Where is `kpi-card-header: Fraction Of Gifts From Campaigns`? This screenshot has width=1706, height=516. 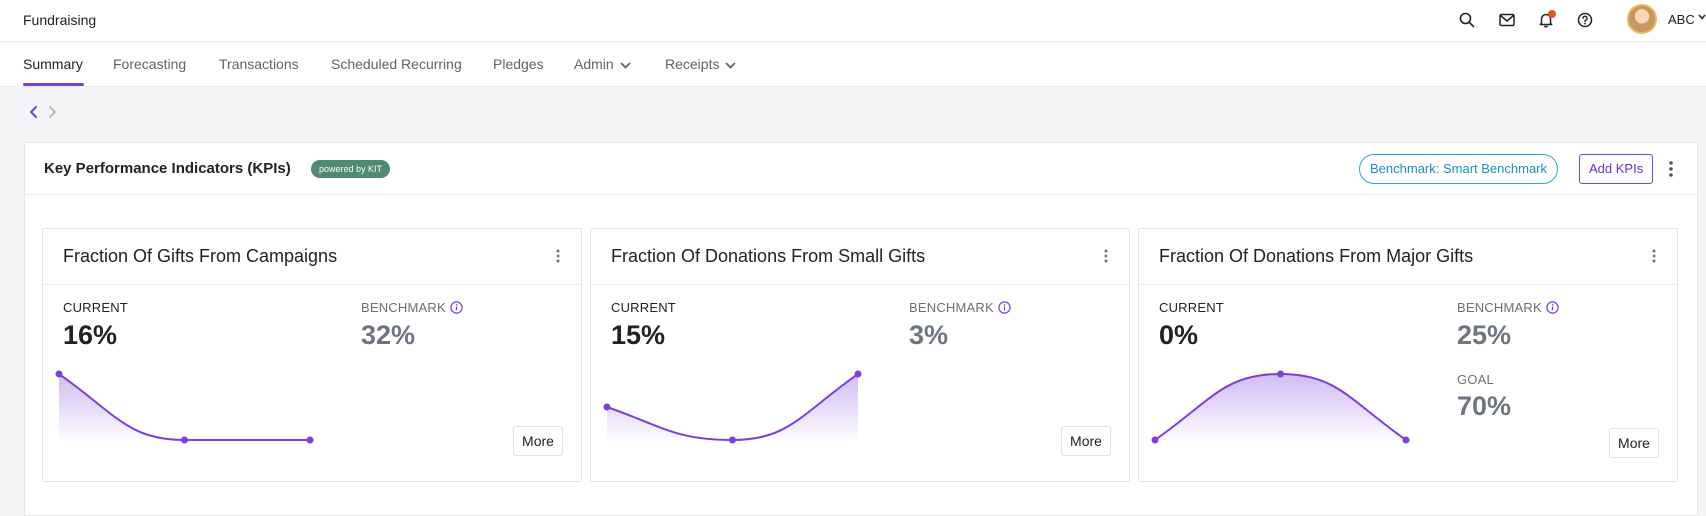 kpi-card-header: Fraction Of Gifts From Campaigns is located at coordinates (312, 257).